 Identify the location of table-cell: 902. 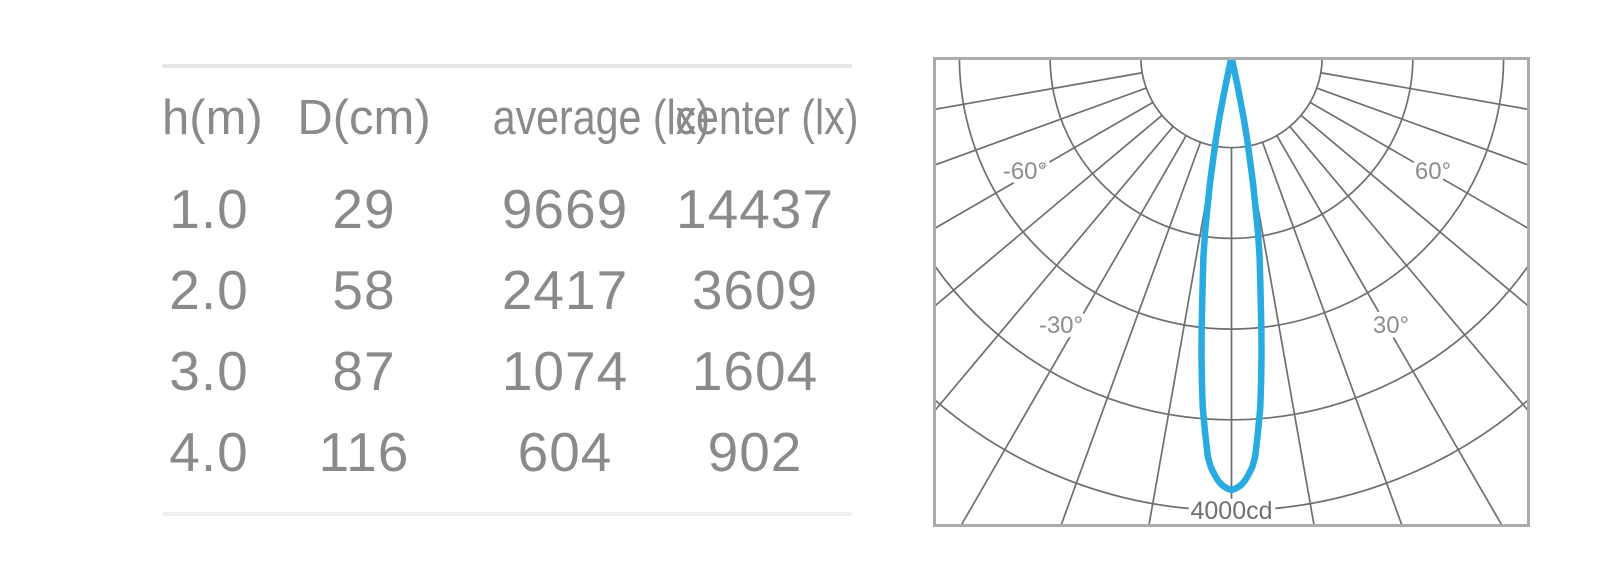
(755, 451).